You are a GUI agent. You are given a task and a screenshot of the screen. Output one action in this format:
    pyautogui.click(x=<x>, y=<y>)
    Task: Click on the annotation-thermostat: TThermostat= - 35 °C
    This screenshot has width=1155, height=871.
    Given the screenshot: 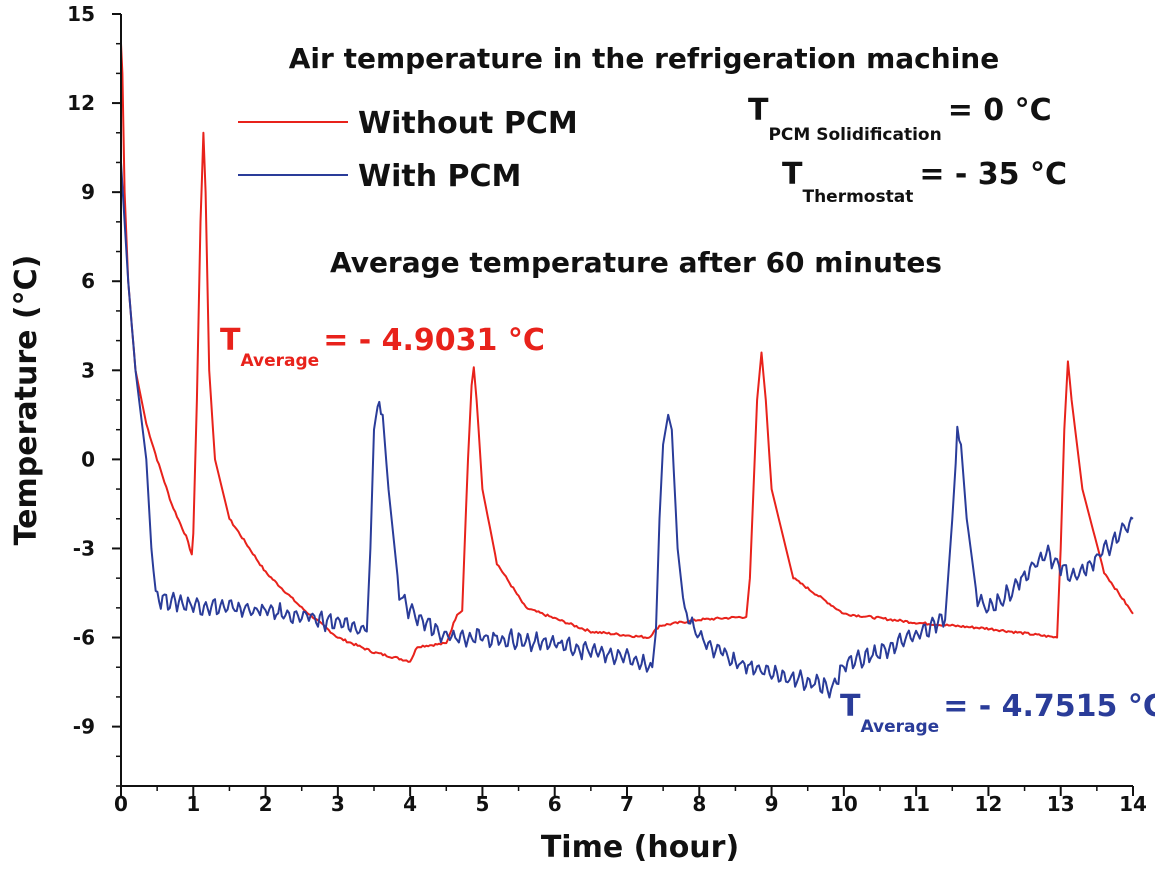 What is the action you would take?
    pyautogui.click(x=924, y=182)
    